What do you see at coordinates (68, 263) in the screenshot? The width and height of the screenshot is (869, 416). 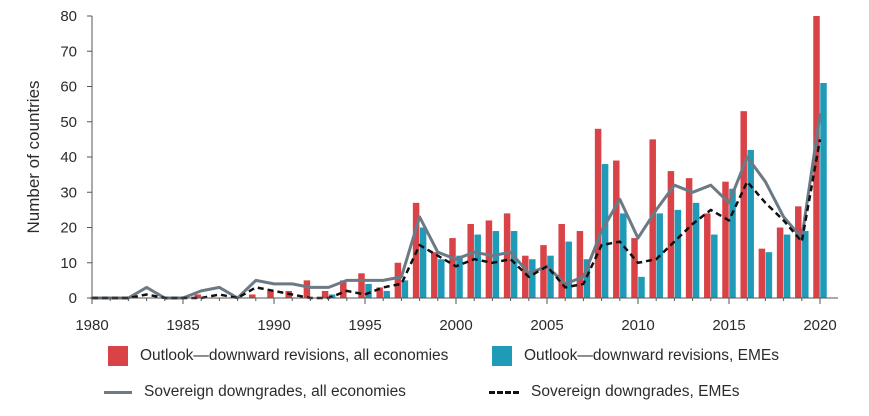 I see `y-tick-label: 10` at bounding box center [68, 263].